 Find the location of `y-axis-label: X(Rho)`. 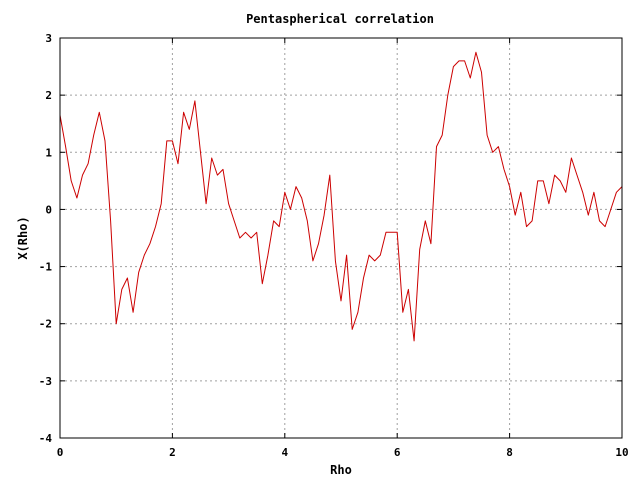

y-axis-label: X(Rho) is located at coordinates (23, 237).